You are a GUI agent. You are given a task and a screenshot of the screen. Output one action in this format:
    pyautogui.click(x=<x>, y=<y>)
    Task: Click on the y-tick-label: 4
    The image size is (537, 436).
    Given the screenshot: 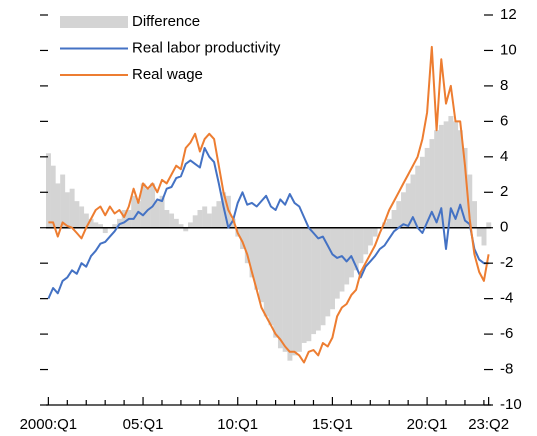 What is the action you would take?
    pyautogui.click(x=504, y=156)
    